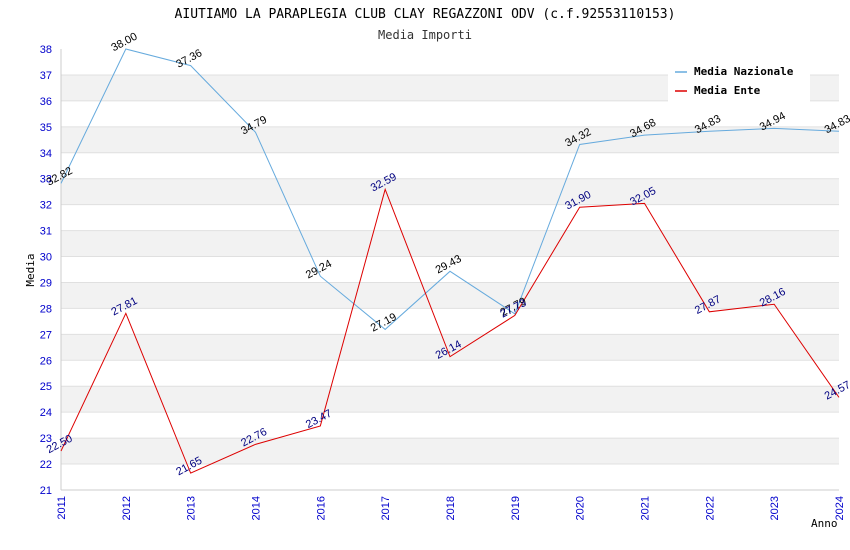 The image size is (850, 550). I want to click on y-tick-label: 33, so click(46, 180).